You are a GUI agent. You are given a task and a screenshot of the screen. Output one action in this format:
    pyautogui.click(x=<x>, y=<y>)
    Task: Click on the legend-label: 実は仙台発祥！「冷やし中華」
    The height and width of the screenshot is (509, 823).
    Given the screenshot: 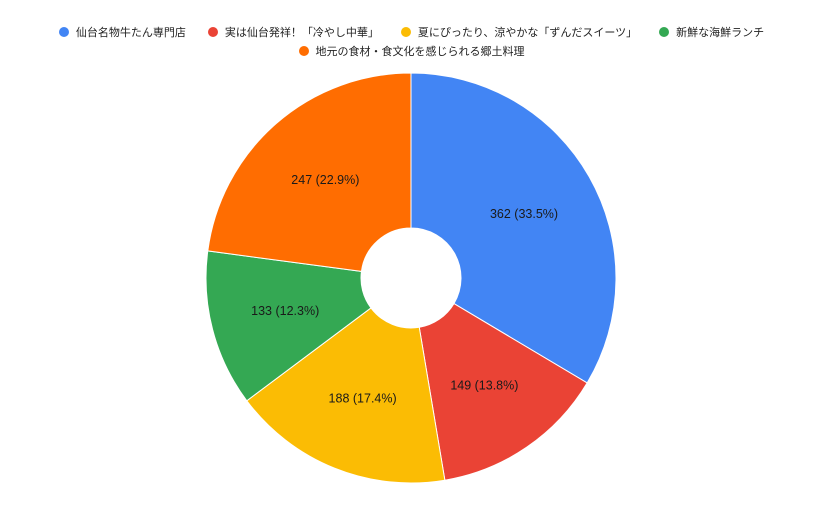 What is the action you would take?
    pyautogui.click(x=301, y=32)
    